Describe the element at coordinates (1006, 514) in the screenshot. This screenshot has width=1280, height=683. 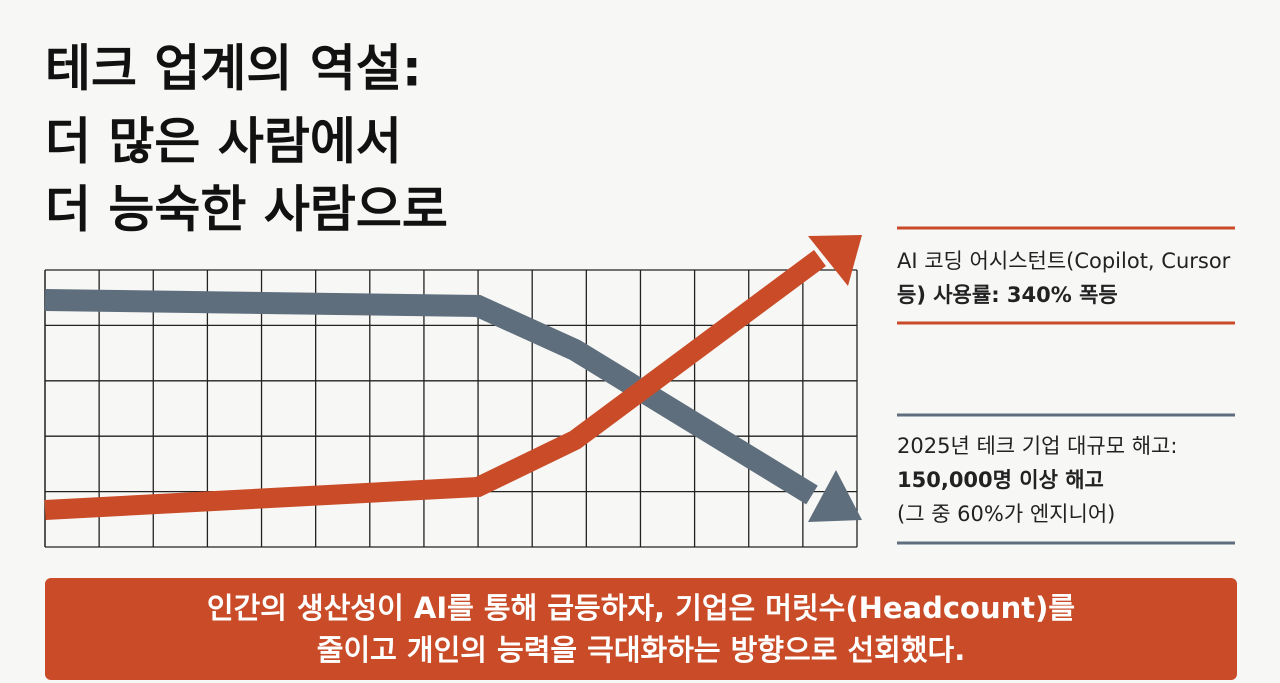
I see `annotation-line: (그 중 60%가 엔지니어)` at that location.